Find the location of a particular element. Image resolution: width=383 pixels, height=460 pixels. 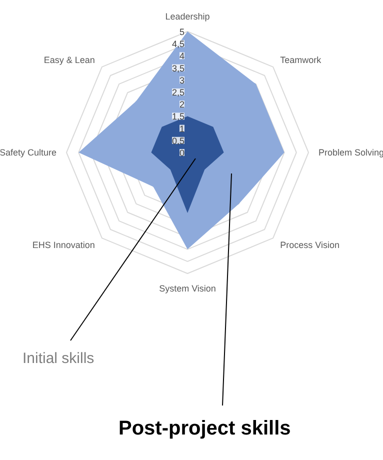

spoke-label: EHS Innovation is located at coordinates (63, 245).